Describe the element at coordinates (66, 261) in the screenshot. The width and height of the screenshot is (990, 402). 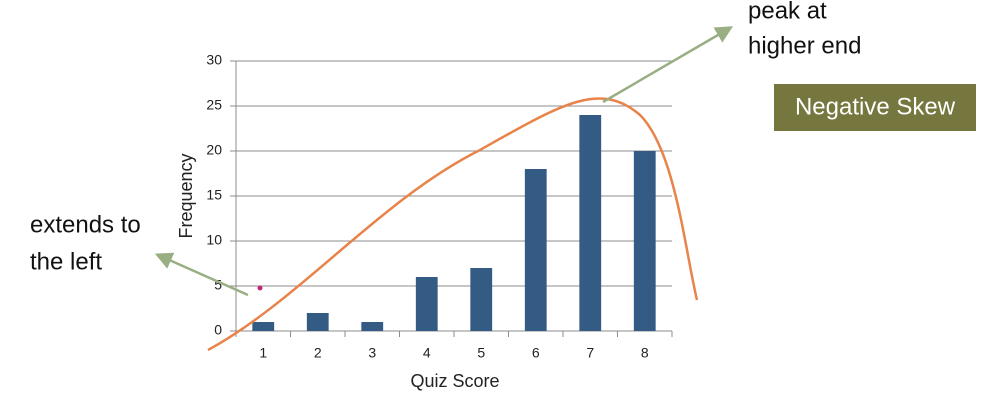
I see `annotation: the left` at that location.